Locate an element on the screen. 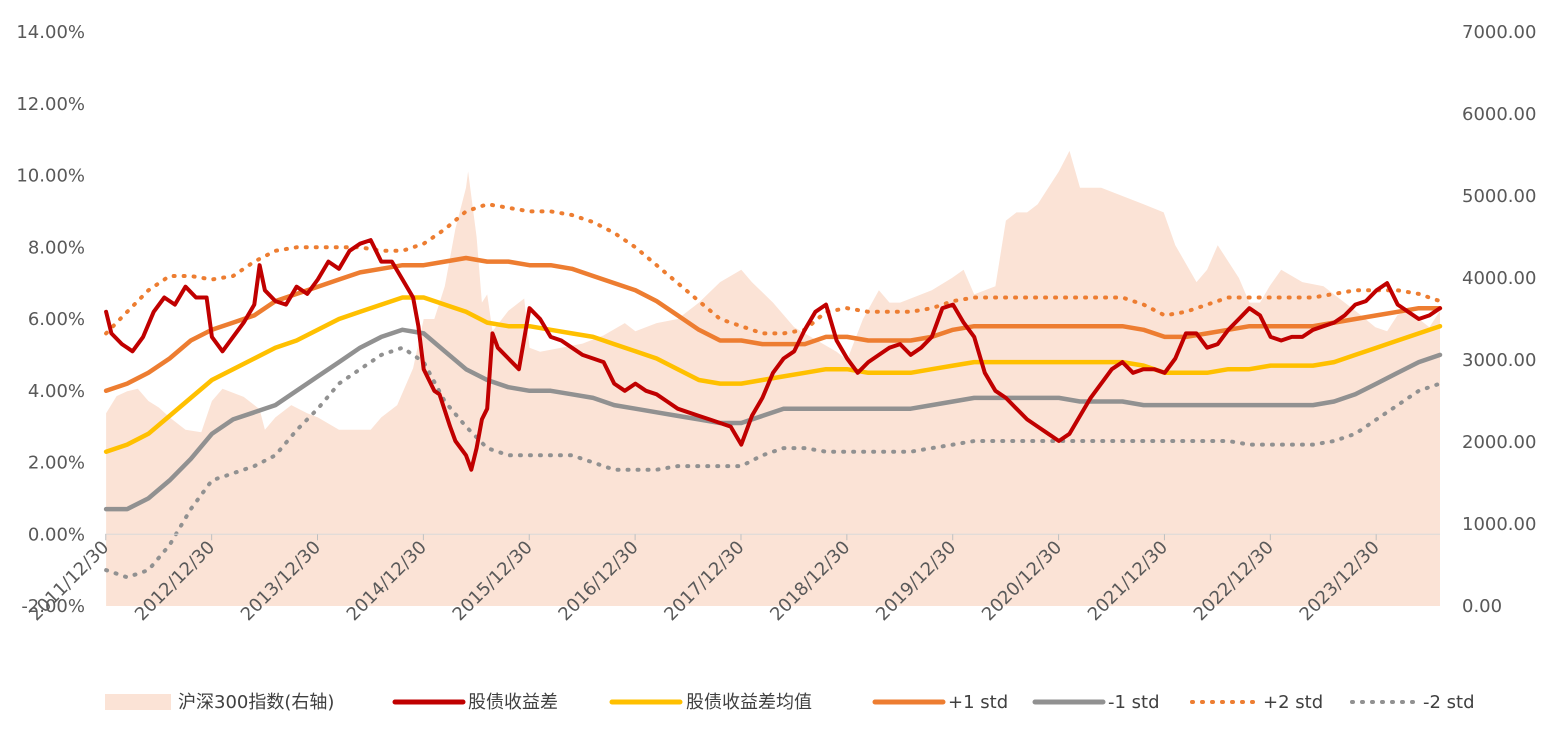 This screenshot has width=1554, height=730. legend-label: -2 std is located at coordinates (1449, 702).